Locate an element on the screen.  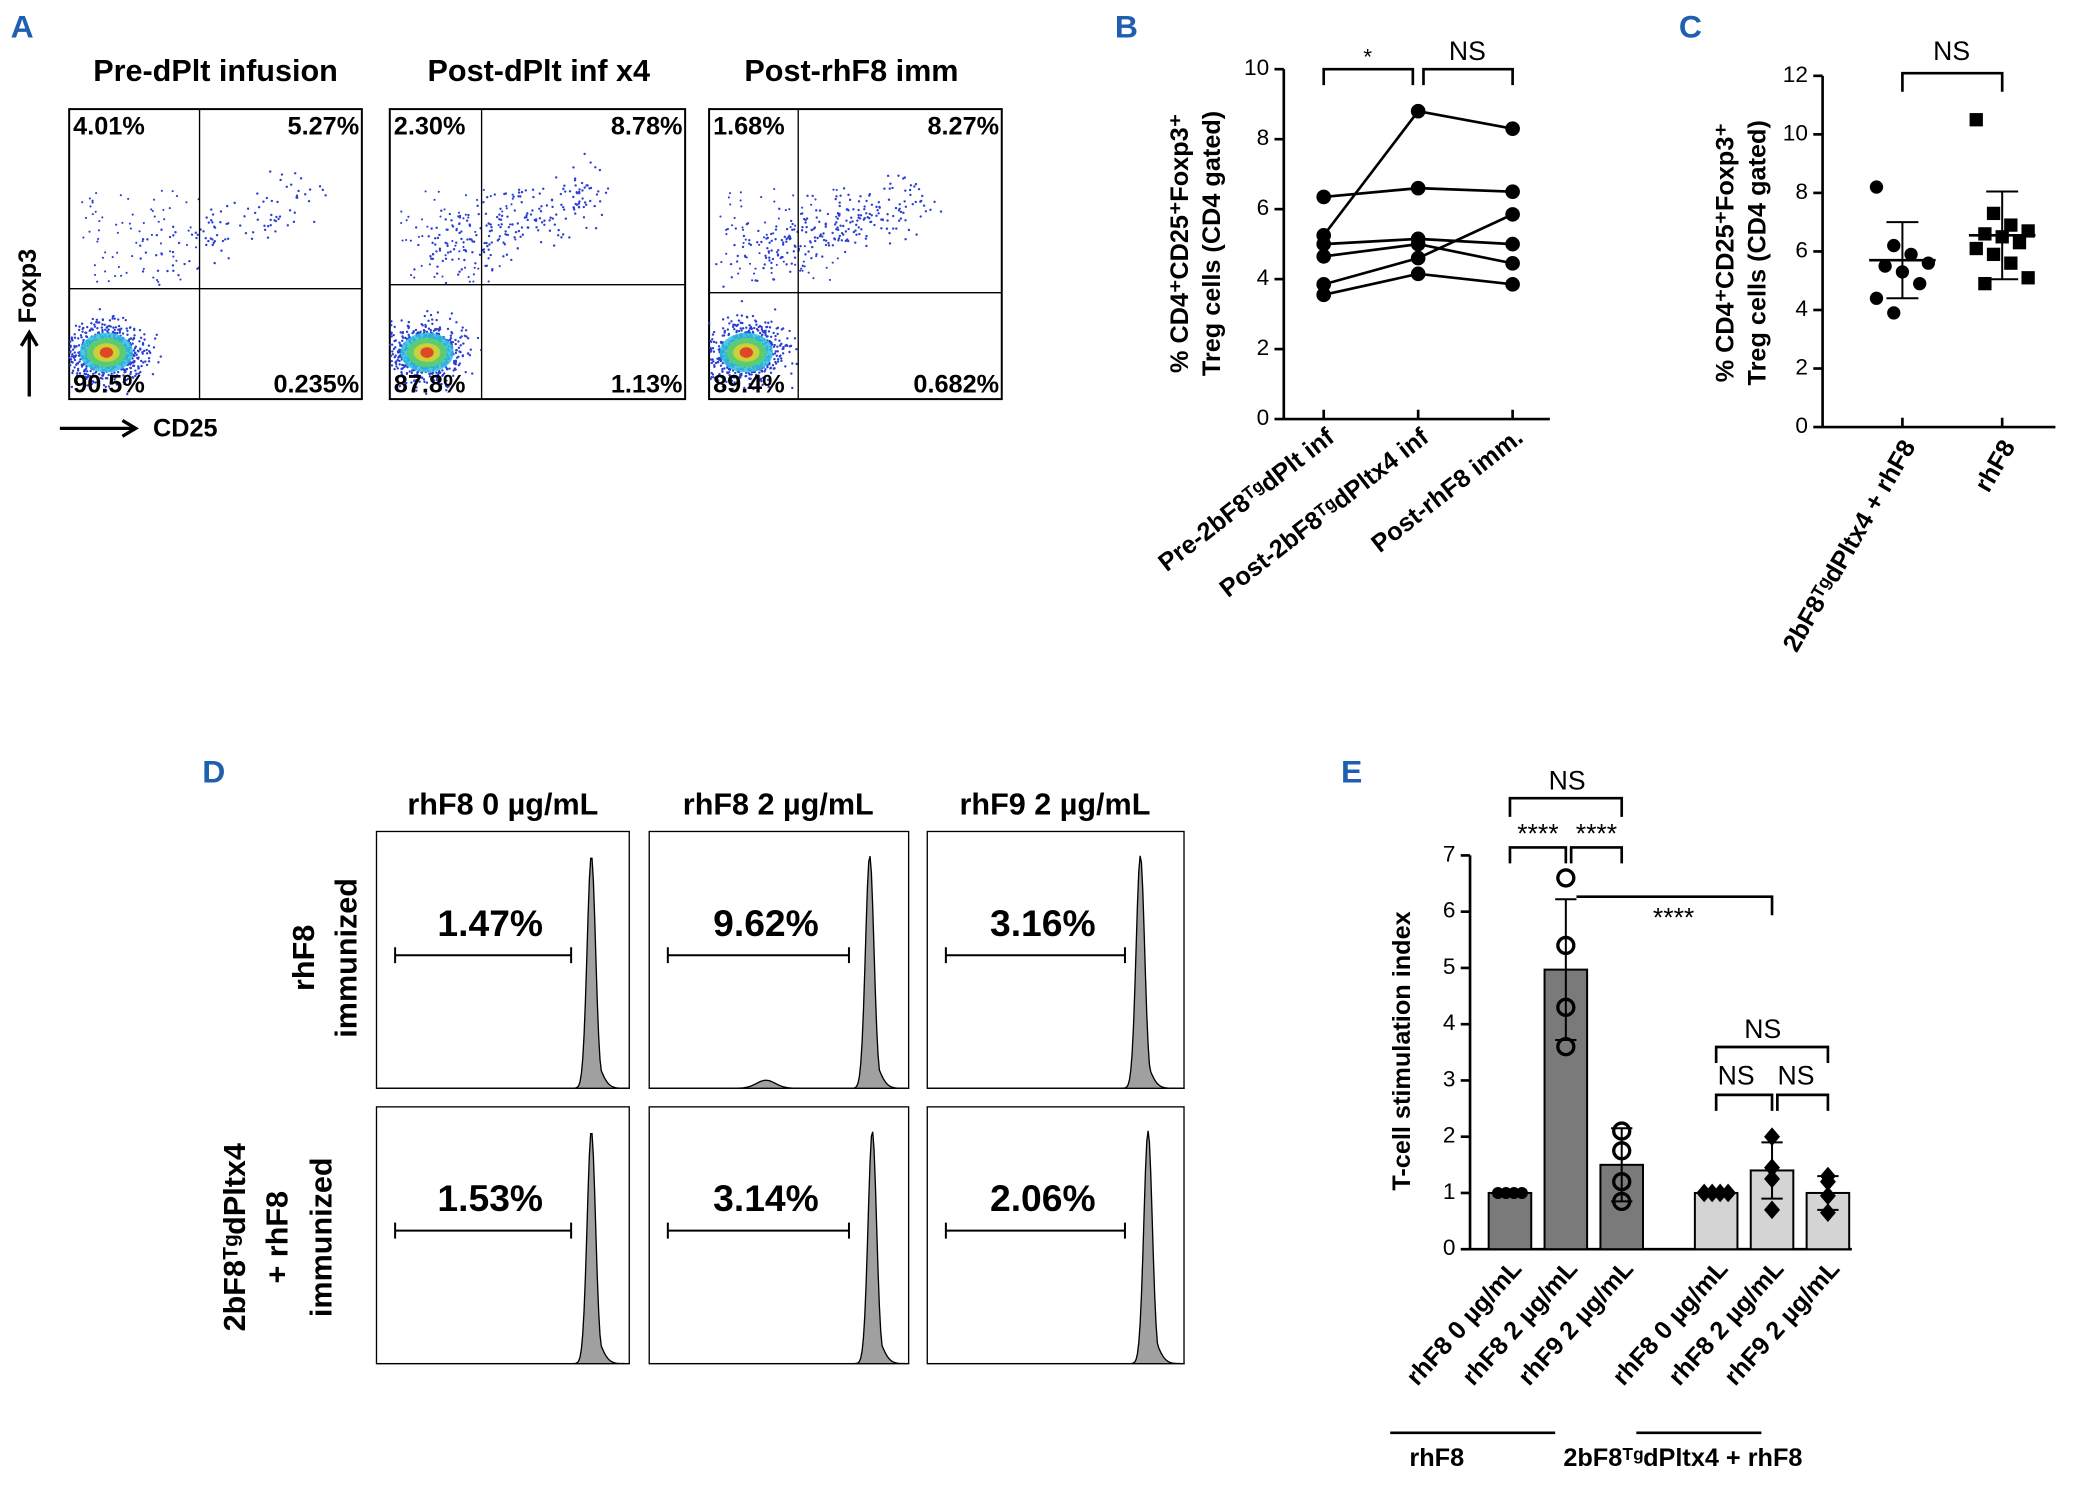
significance-bracket is located at coordinates (1468, 76).